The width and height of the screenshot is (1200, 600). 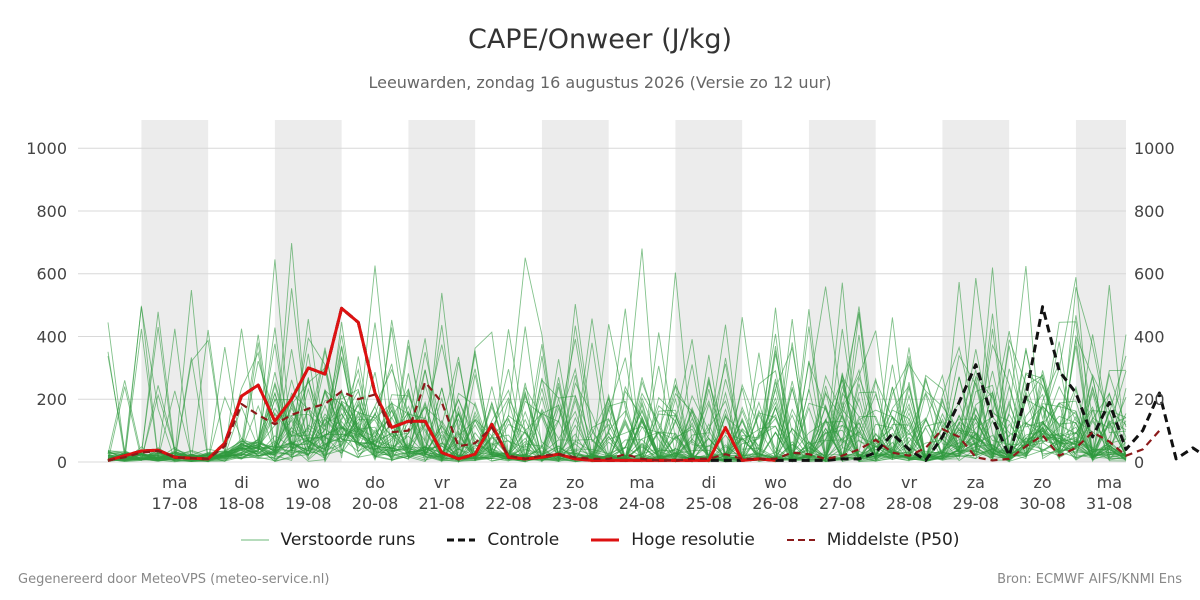 What do you see at coordinates (51, 274) in the screenshot?
I see `y-tick-label-left: 600` at bounding box center [51, 274].